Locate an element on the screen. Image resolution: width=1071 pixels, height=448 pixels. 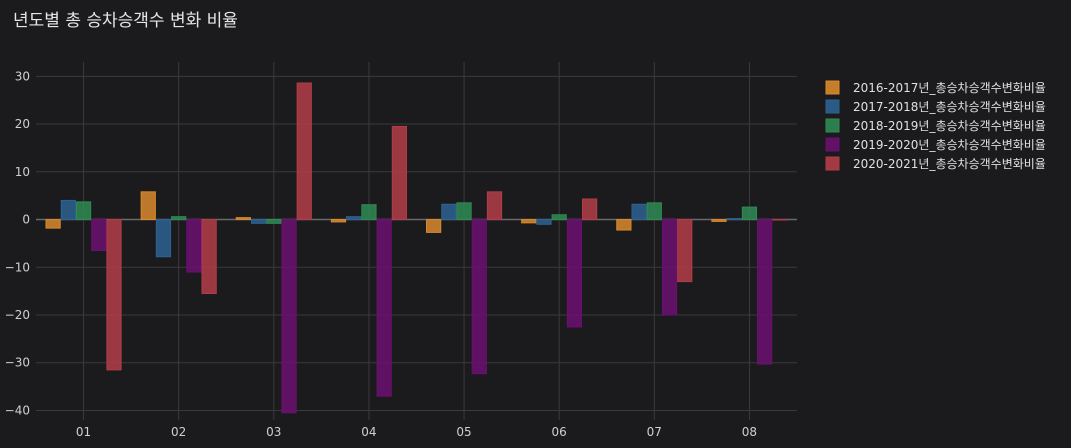
x-tick-label: 02 is located at coordinates (178, 432).